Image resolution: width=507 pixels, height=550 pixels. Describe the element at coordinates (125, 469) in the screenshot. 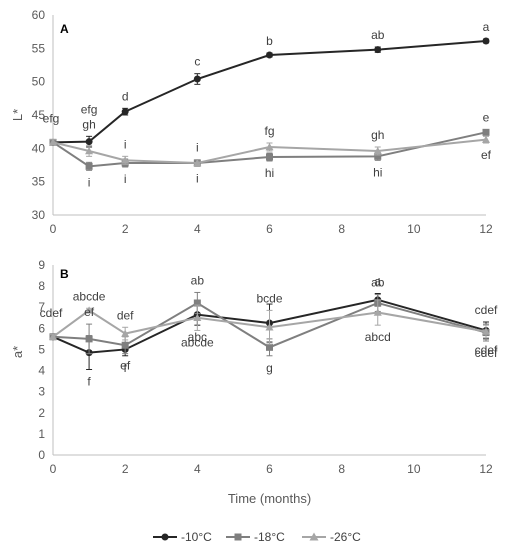

I see `panel-b-x-tick-label: 2` at that location.